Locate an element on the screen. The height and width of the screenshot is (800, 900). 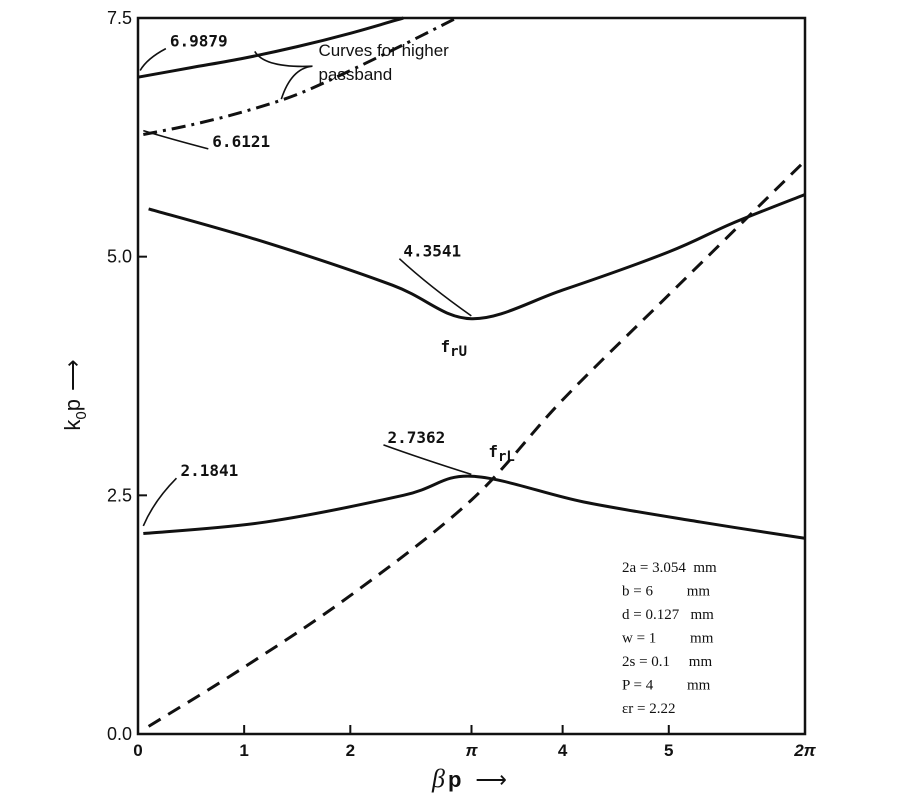
parameter-line: εr = 2.22 is located at coordinates (649, 709).